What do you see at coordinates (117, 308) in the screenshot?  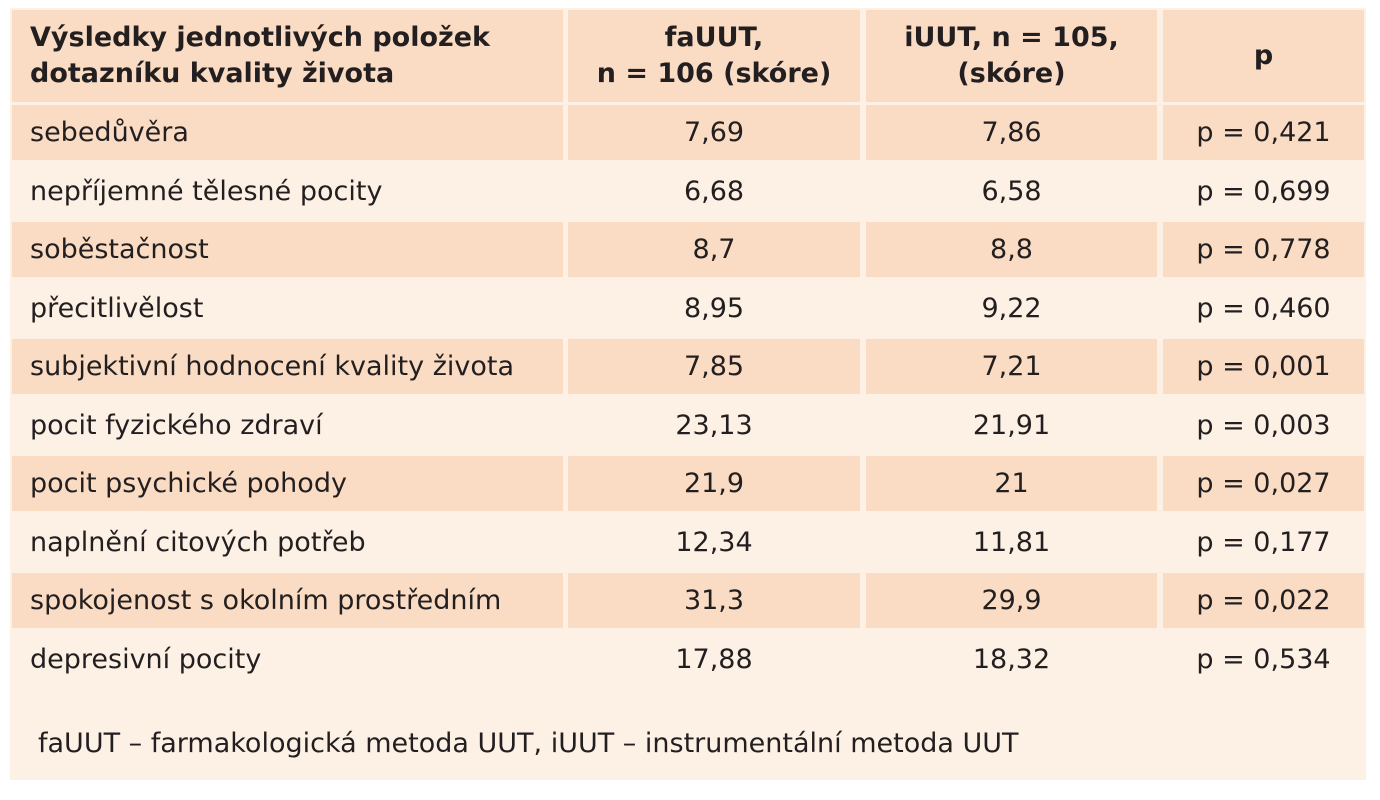 I see `row-label: přecitlivělost` at bounding box center [117, 308].